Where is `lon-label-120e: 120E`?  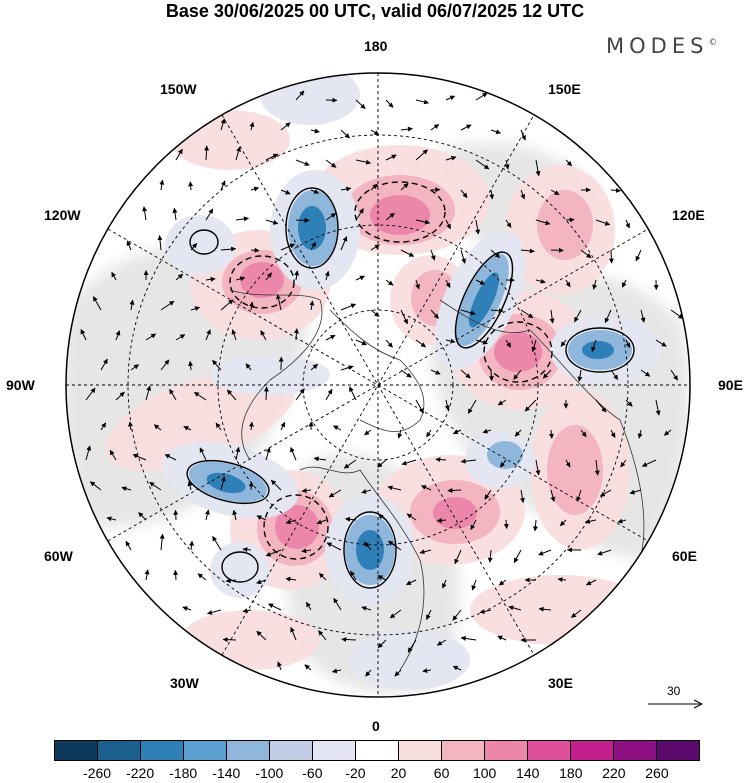
lon-label-120e: 120E is located at coordinates (688, 215).